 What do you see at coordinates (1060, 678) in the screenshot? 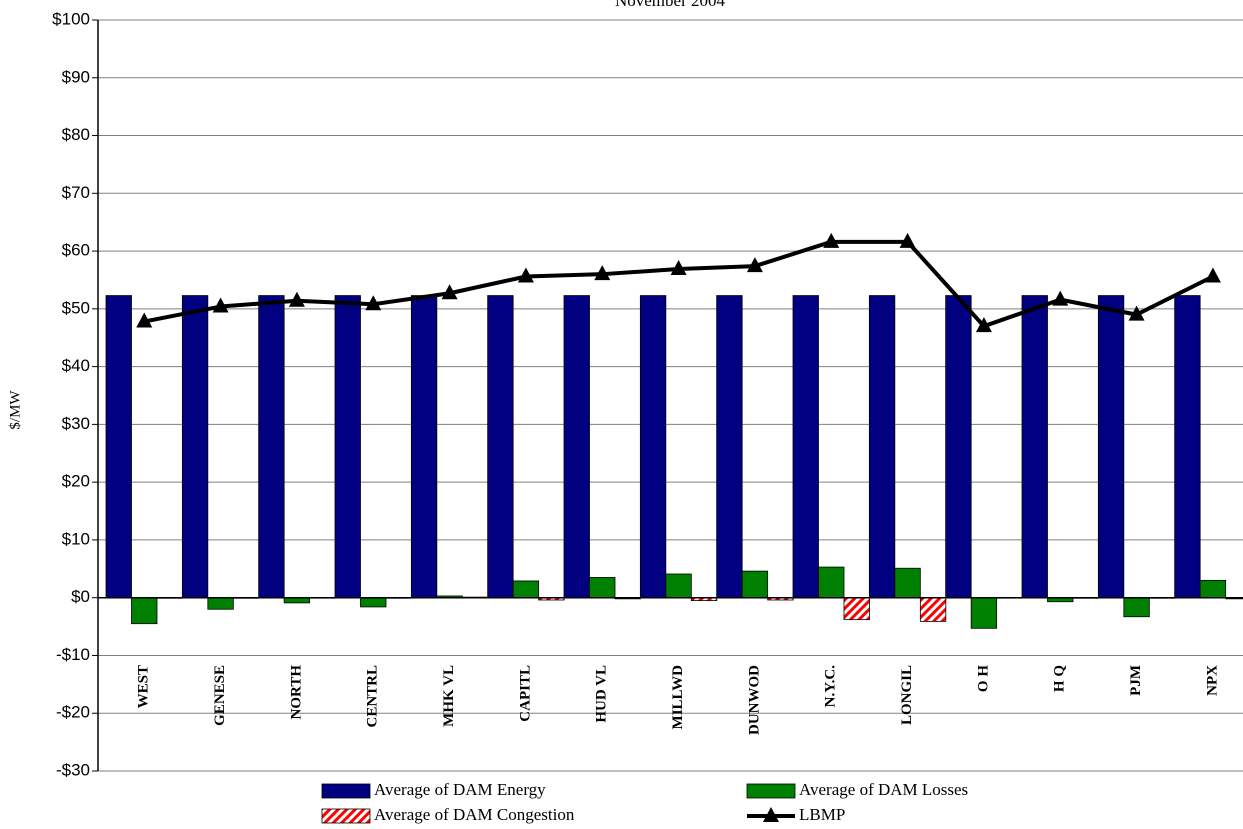
I see `x-tick-label: H Q` at bounding box center [1060, 678].